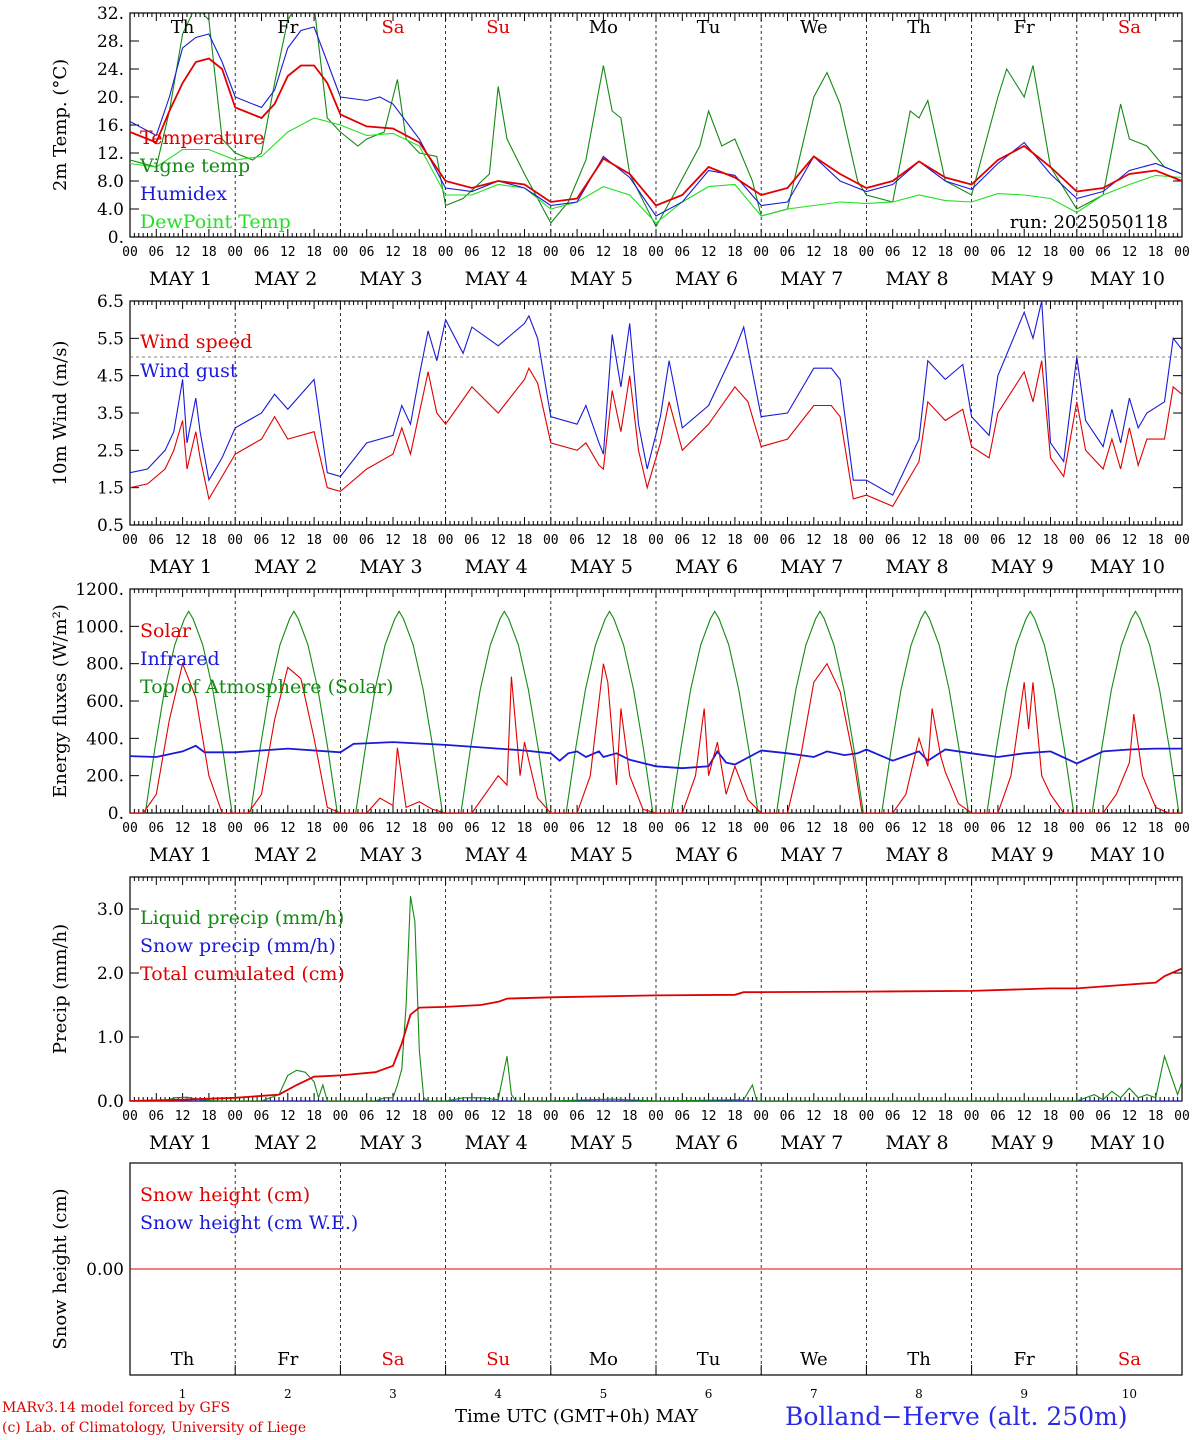 The image size is (1194, 1440). Describe the element at coordinates (110, 302) in the screenshot. I see `y-tick-label: 6.5` at that location.